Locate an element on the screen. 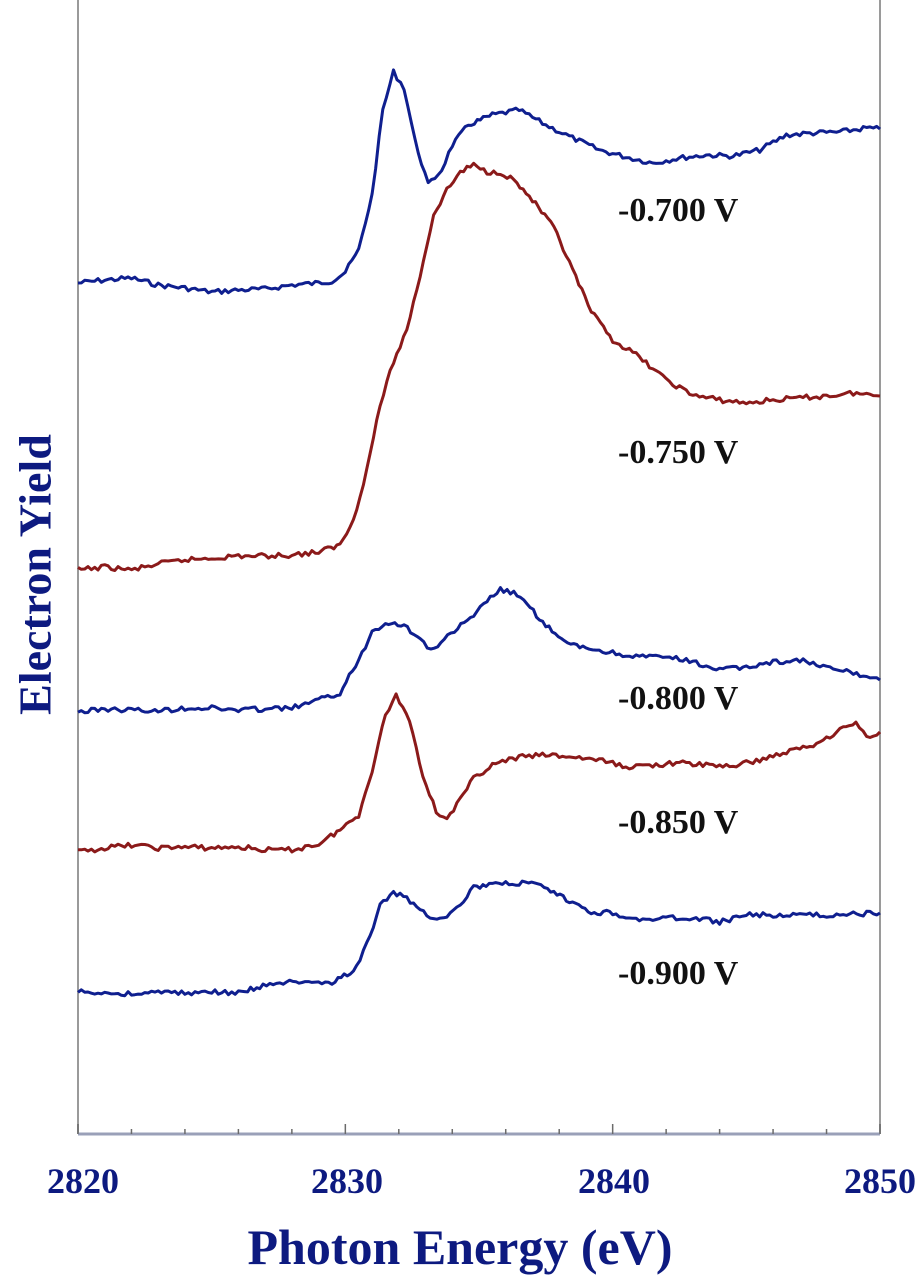  x-tick-label: 2820 is located at coordinates (83, 1181).